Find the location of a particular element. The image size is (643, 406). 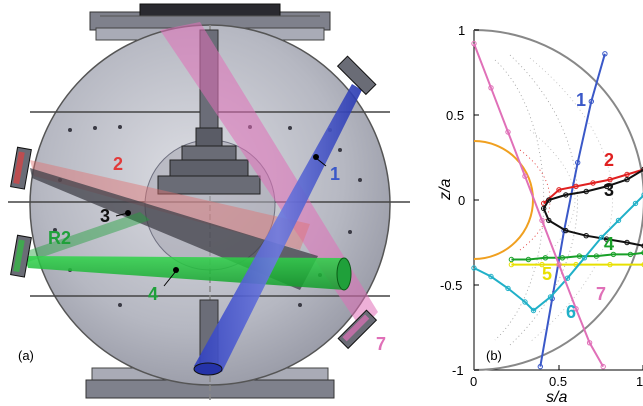

panel-b-chord-label-6: 6 is located at coordinates (571, 312).